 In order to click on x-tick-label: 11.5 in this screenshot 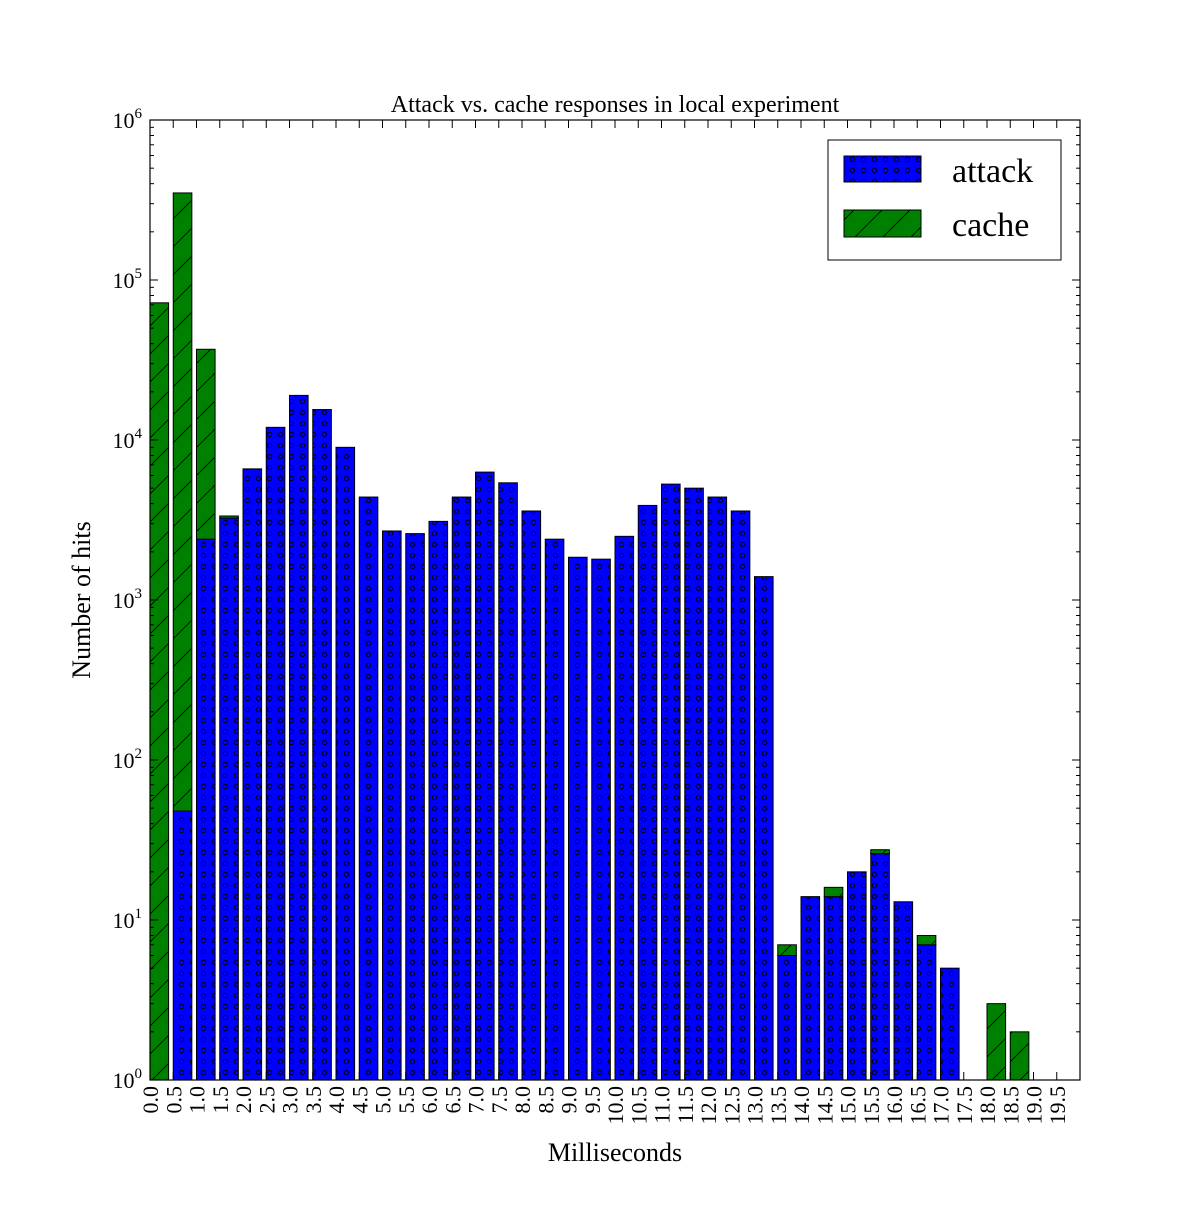, I will do `click(685, 1105)`.